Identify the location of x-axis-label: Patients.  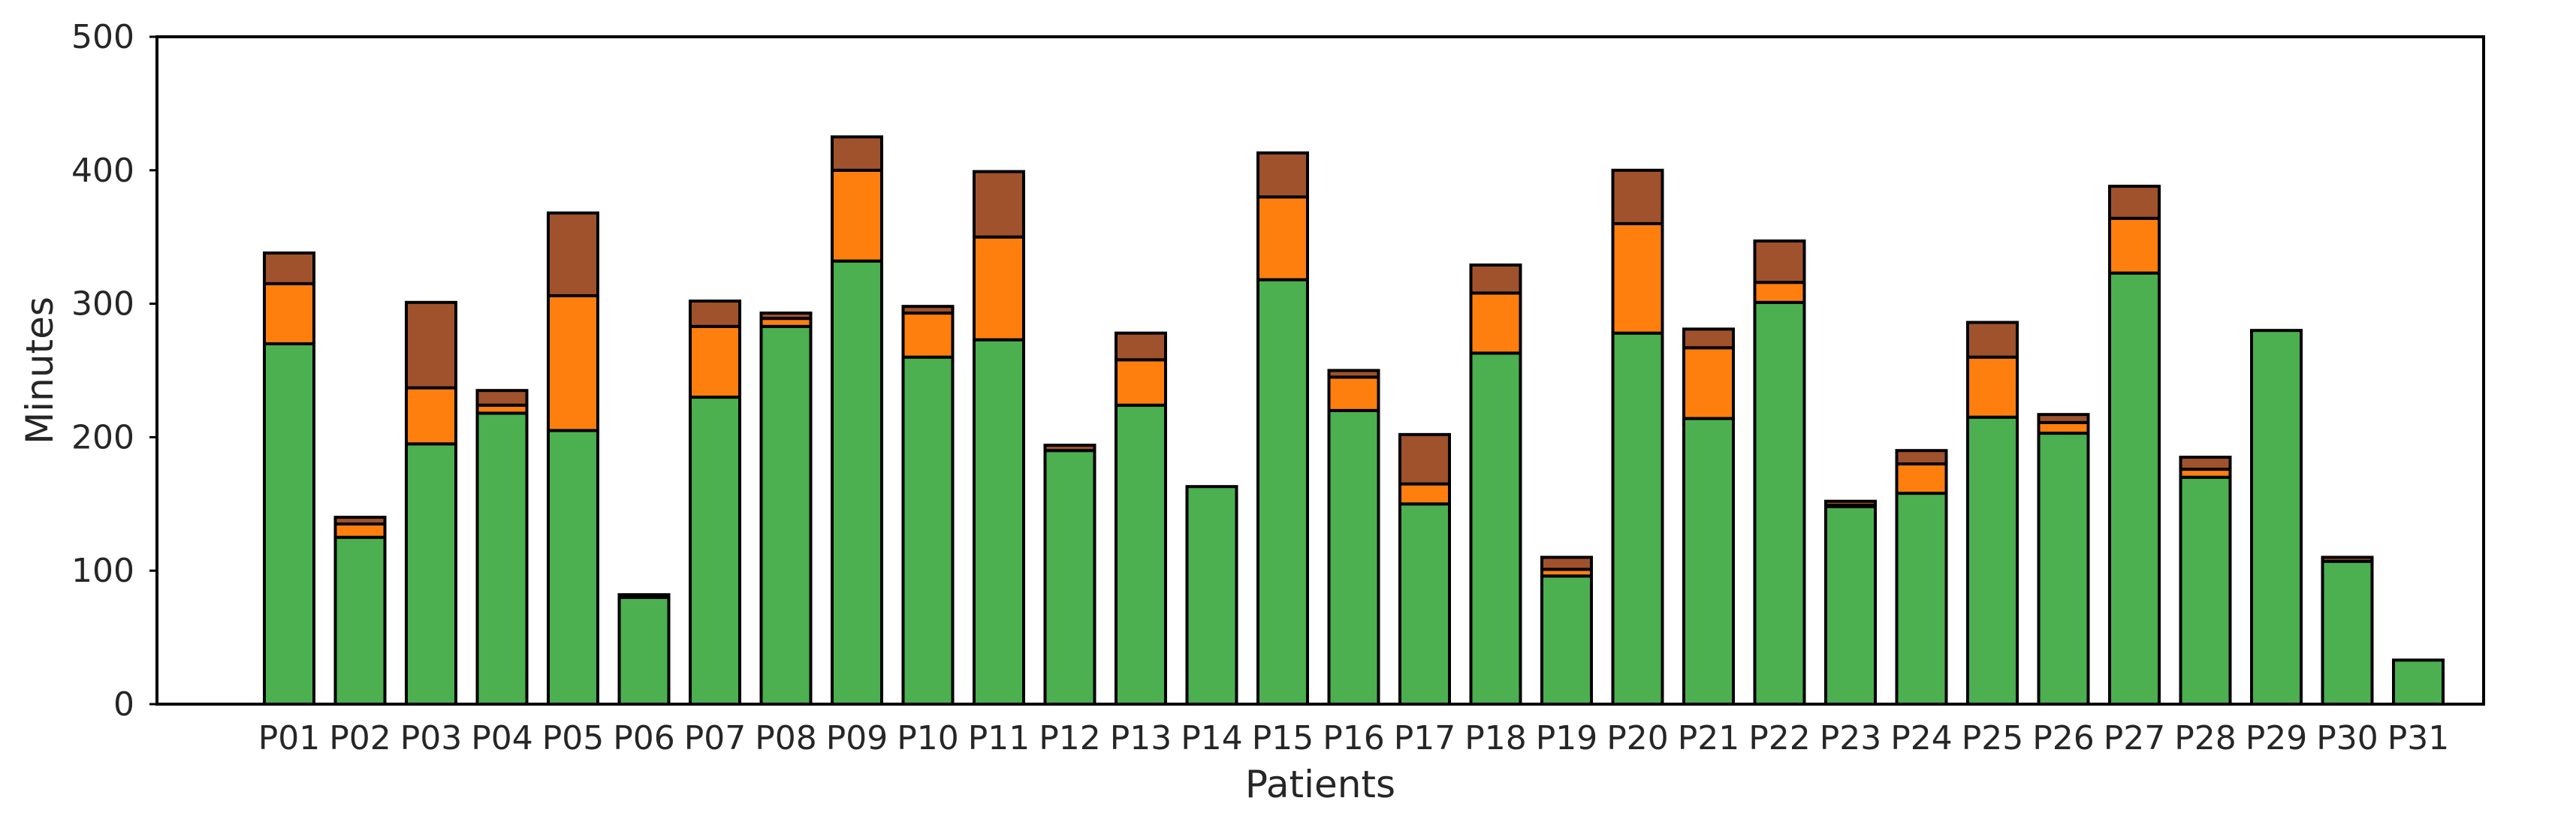
(1320, 784).